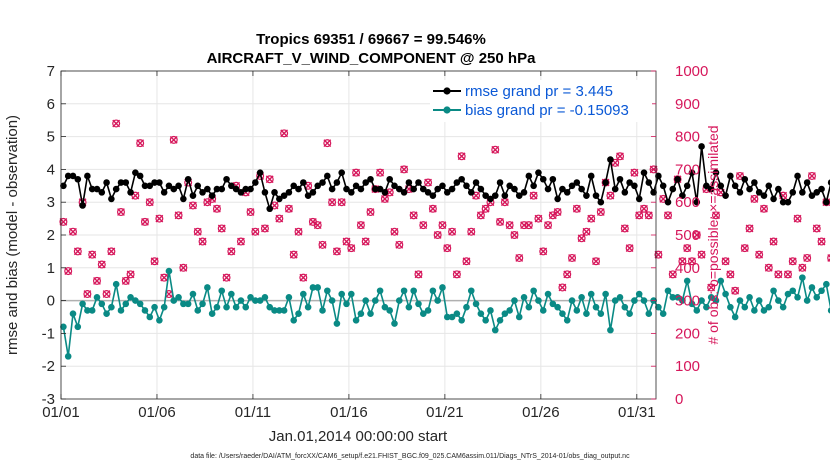  What do you see at coordinates (48, 366) in the screenshot?
I see `y-tick-label: -2` at bounding box center [48, 366].